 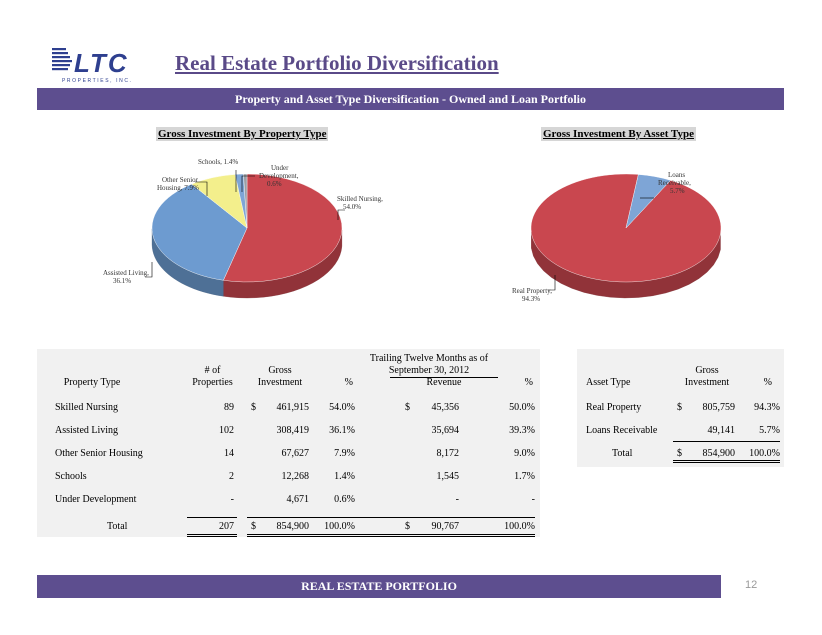 What do you see at coordinates (149, 270) in the screenshot?
I see `leader-line-assisted` at bounding box center [149, 270].